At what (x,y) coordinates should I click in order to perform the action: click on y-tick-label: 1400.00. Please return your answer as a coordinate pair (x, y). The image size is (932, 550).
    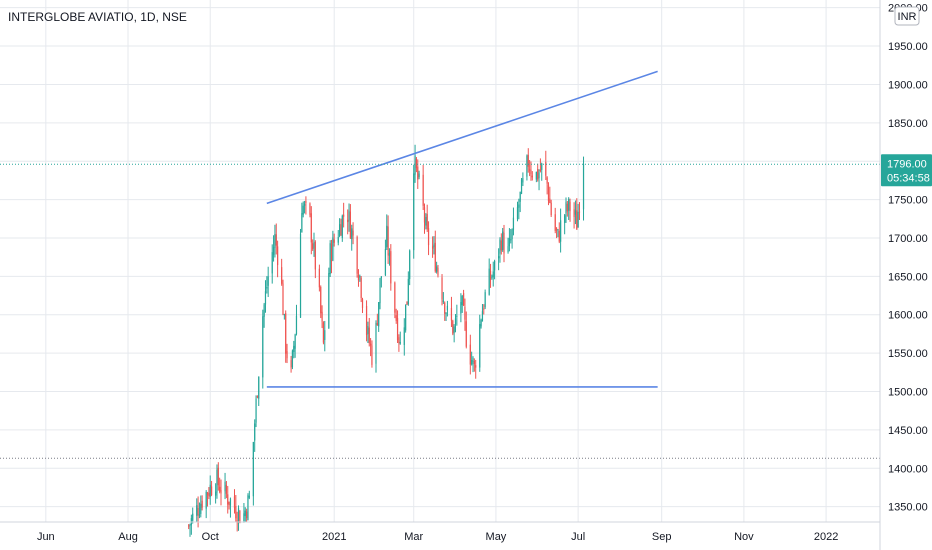
    Looking at the image, I should click on (908, 469).